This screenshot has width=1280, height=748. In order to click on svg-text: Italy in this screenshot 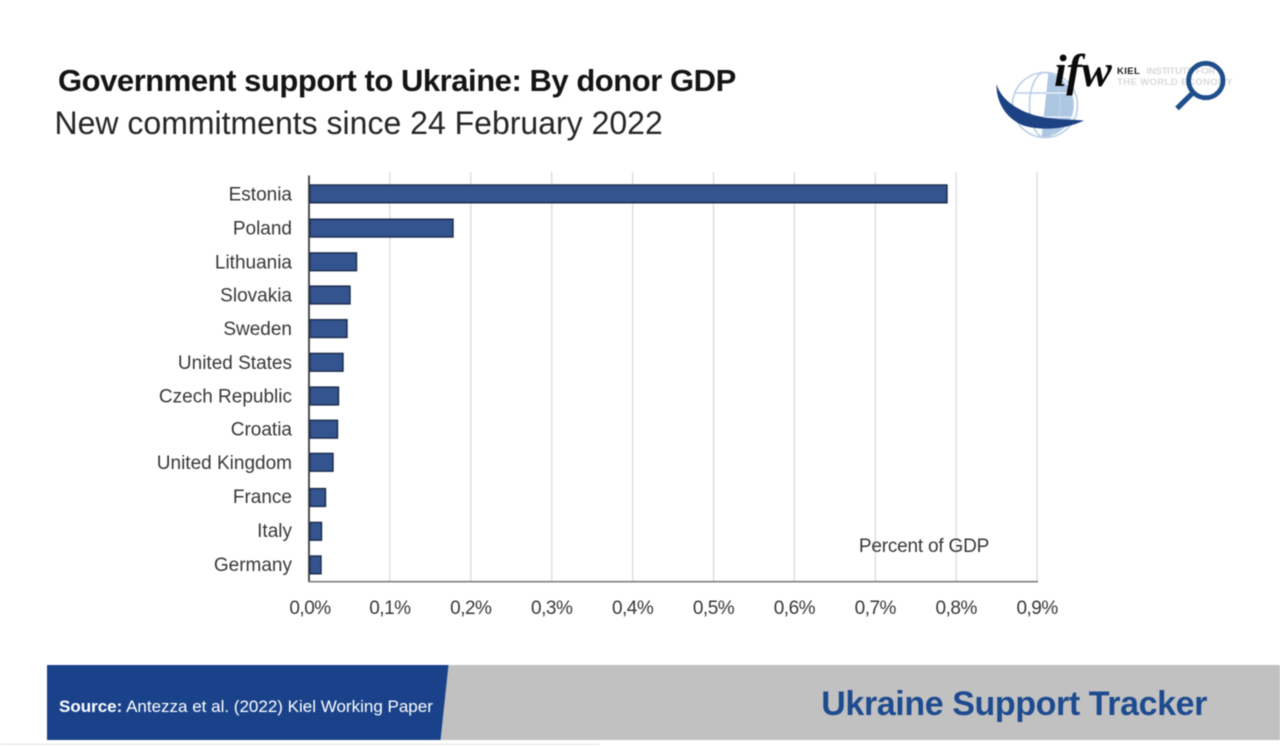, I will do `click(274, 531)`.